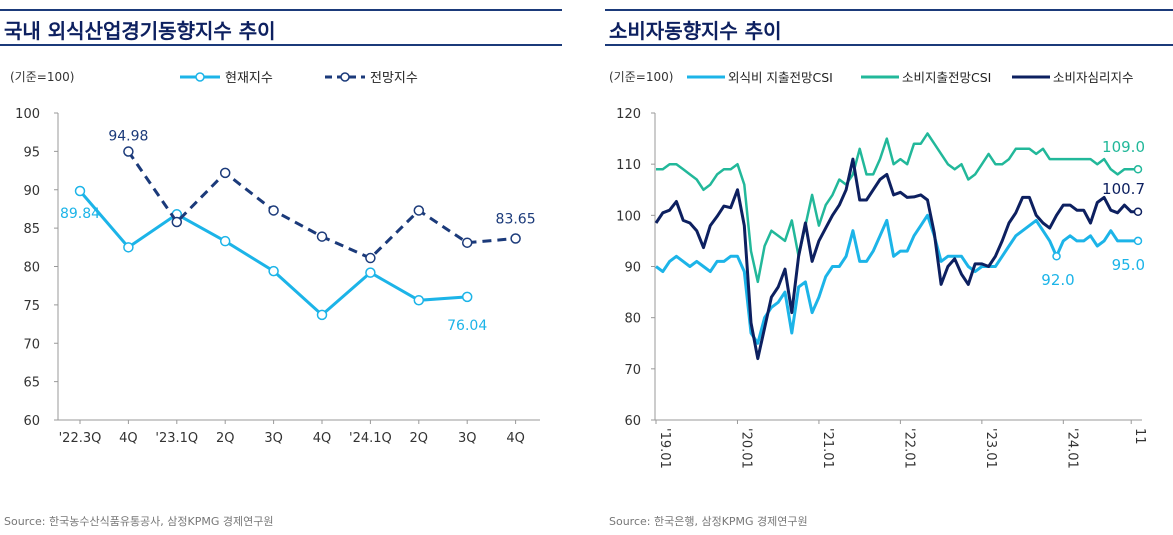  What do you see at coordinates (370, 438) in the screenshot?
I see `left-x-tick-6: '24.1Q` at bounding box center [370, 438].